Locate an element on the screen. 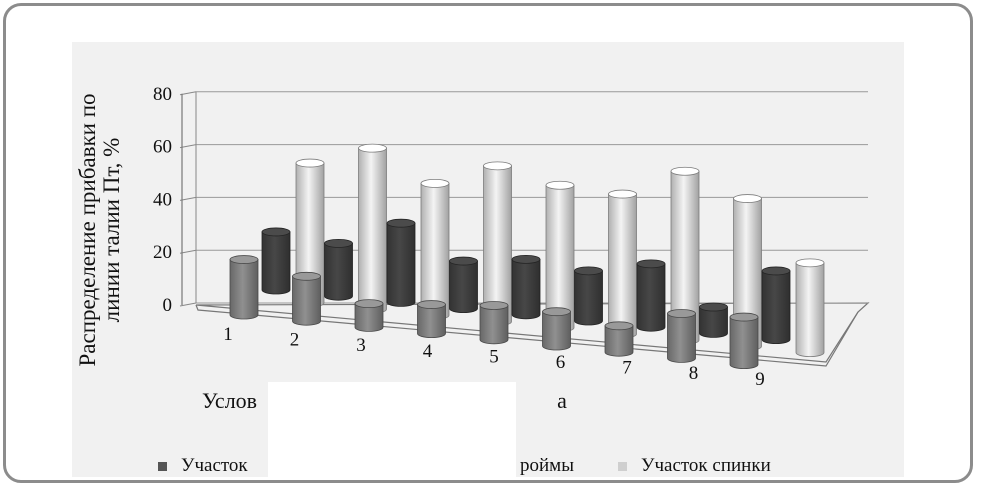 The image size is (982, 483). x-tick-label: 4 is located at coordinates (428, 351).